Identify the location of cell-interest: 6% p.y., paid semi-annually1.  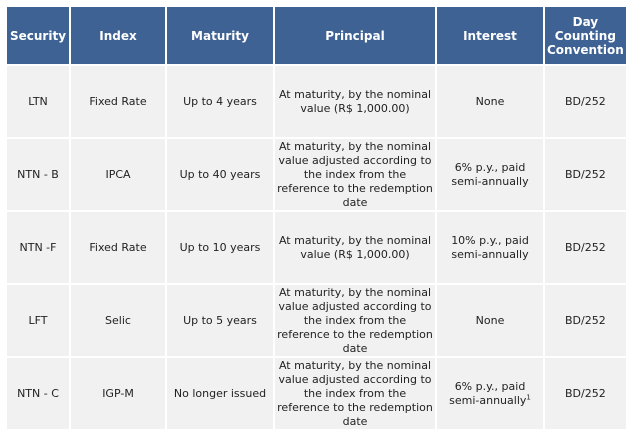
(490, 393).